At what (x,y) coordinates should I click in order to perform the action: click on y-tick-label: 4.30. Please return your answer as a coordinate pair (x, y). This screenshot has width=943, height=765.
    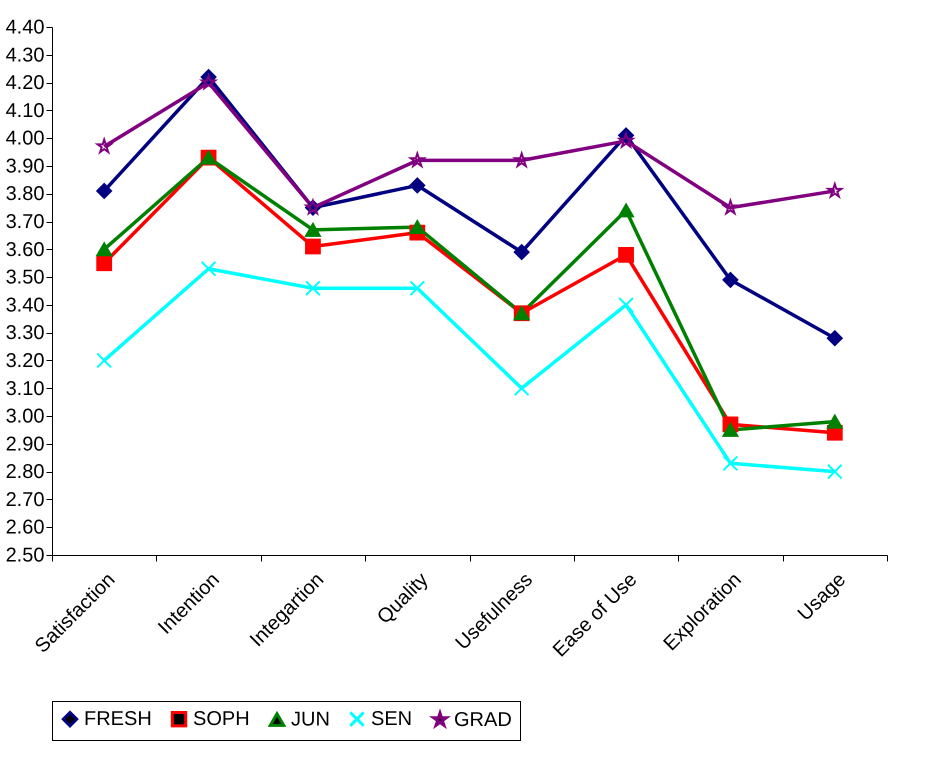
    Looking at the image, I should click on (25, 55).